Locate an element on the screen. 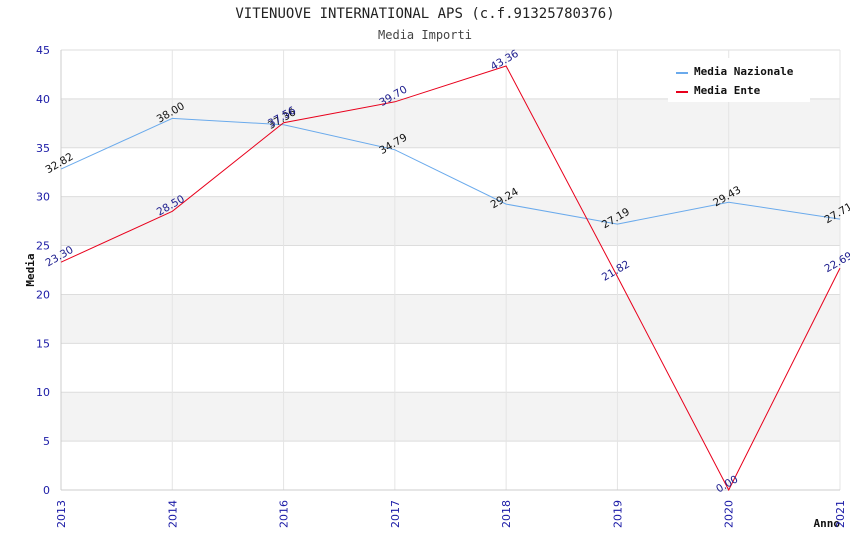 Image resolution: width=850 pixels, height=550 pixels. data-label-media-ente: 22.69 is located at coordinates (836, 262).